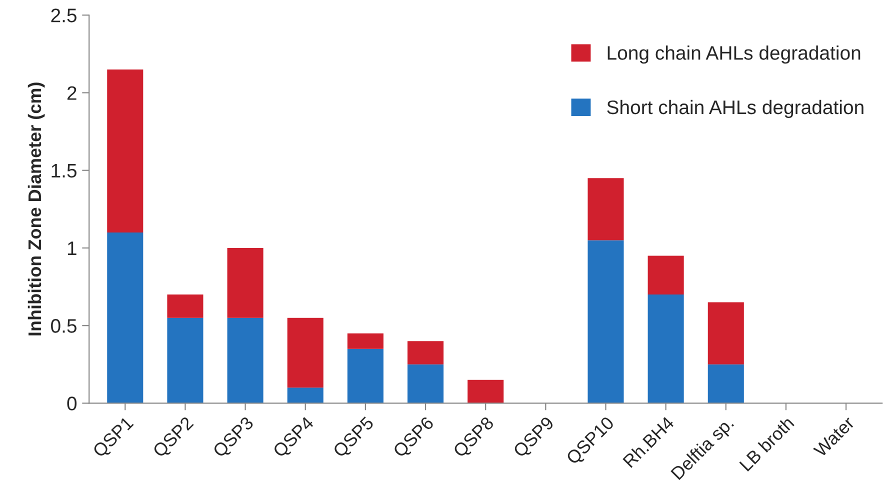 This screenshot has height=504, width=891. Describe the element at coordinates (72, 249) in the screenshot. I see `y-tick-label: 1` at that location.